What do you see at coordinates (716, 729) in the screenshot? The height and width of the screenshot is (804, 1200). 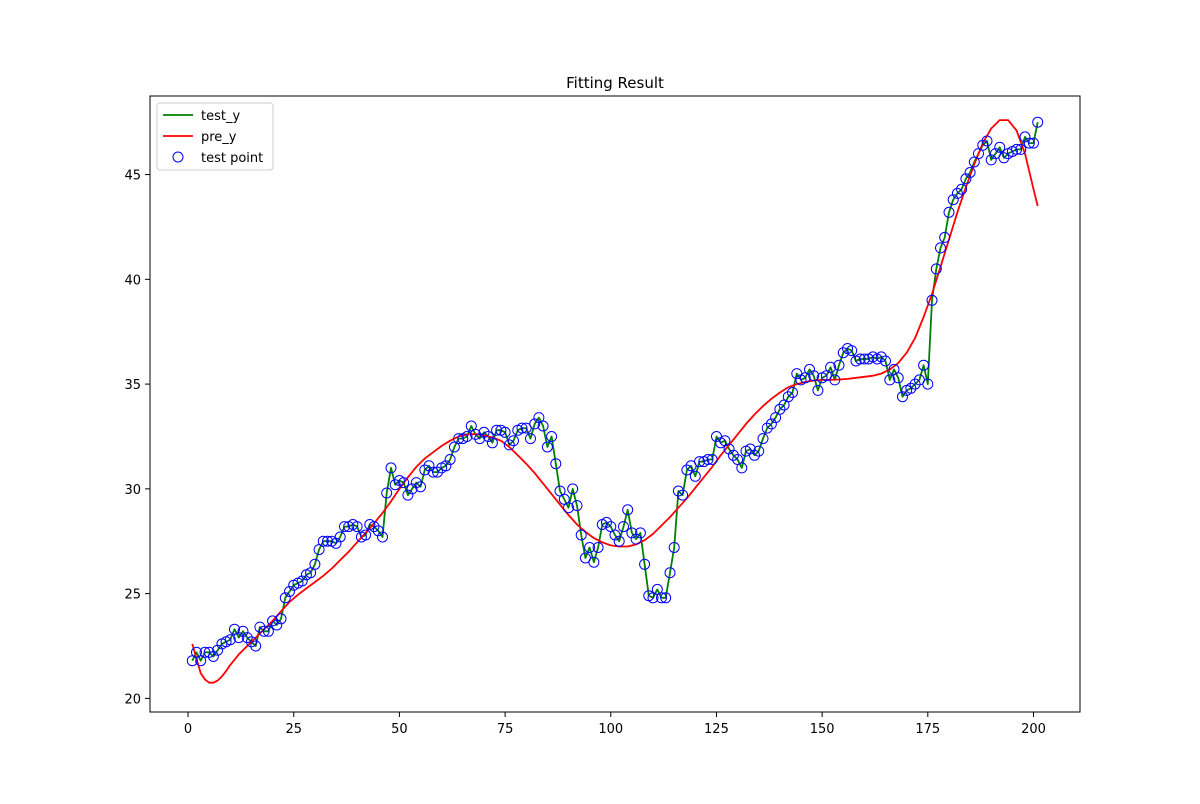 I see `x-tick-label: 125` at bounding box center [716, 729].